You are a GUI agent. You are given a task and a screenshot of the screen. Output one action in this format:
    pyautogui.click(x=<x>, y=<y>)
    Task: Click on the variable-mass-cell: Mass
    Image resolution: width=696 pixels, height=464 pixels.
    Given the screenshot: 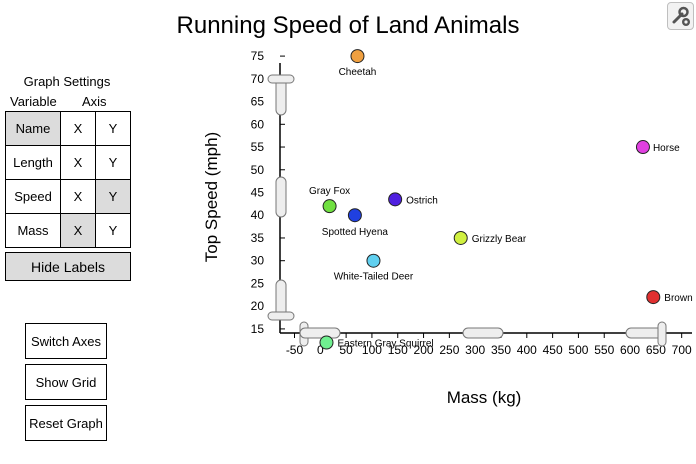 What is the action you would take?
    pyautogui.click(x=33, y=230)
    